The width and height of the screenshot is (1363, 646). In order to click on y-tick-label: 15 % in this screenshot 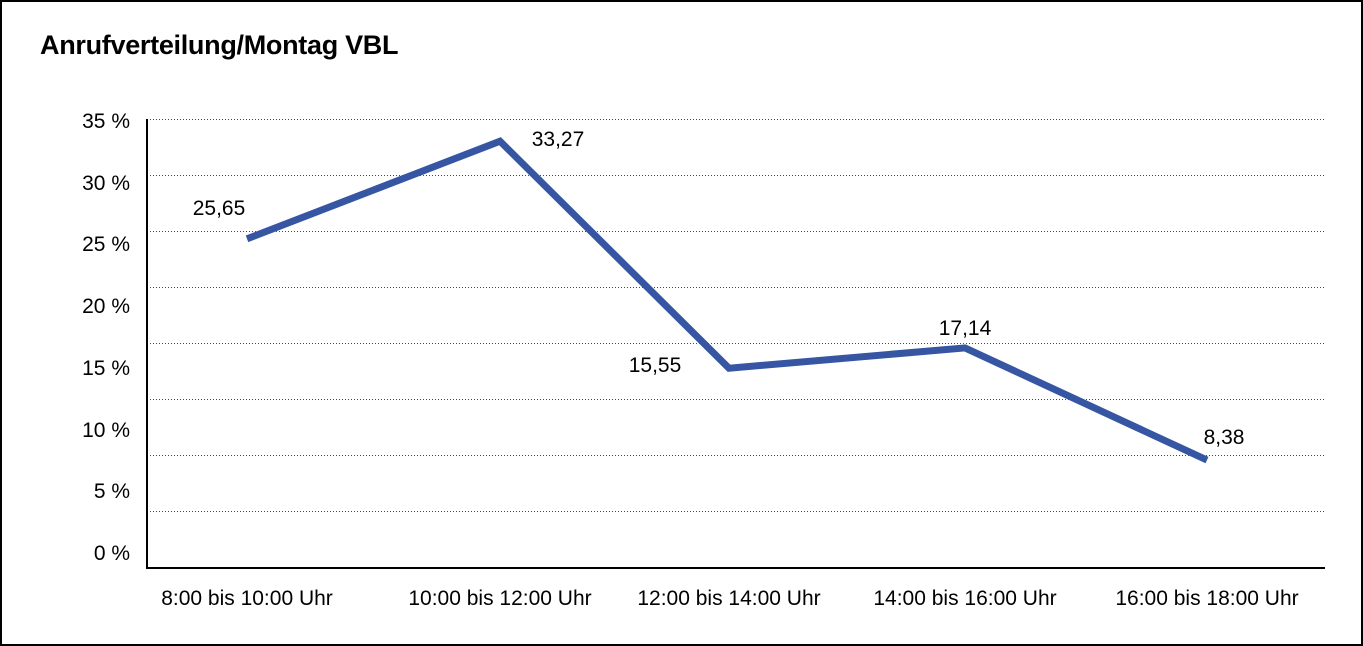, I will do `click(106, 368)`.